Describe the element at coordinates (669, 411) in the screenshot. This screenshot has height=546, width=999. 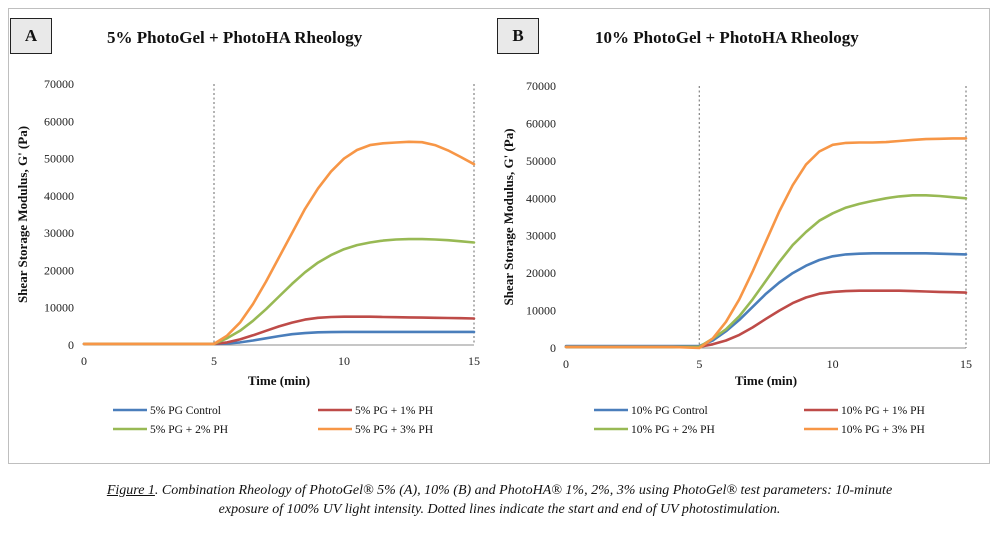
I see `legend-label: 10% PG Control` at that location.